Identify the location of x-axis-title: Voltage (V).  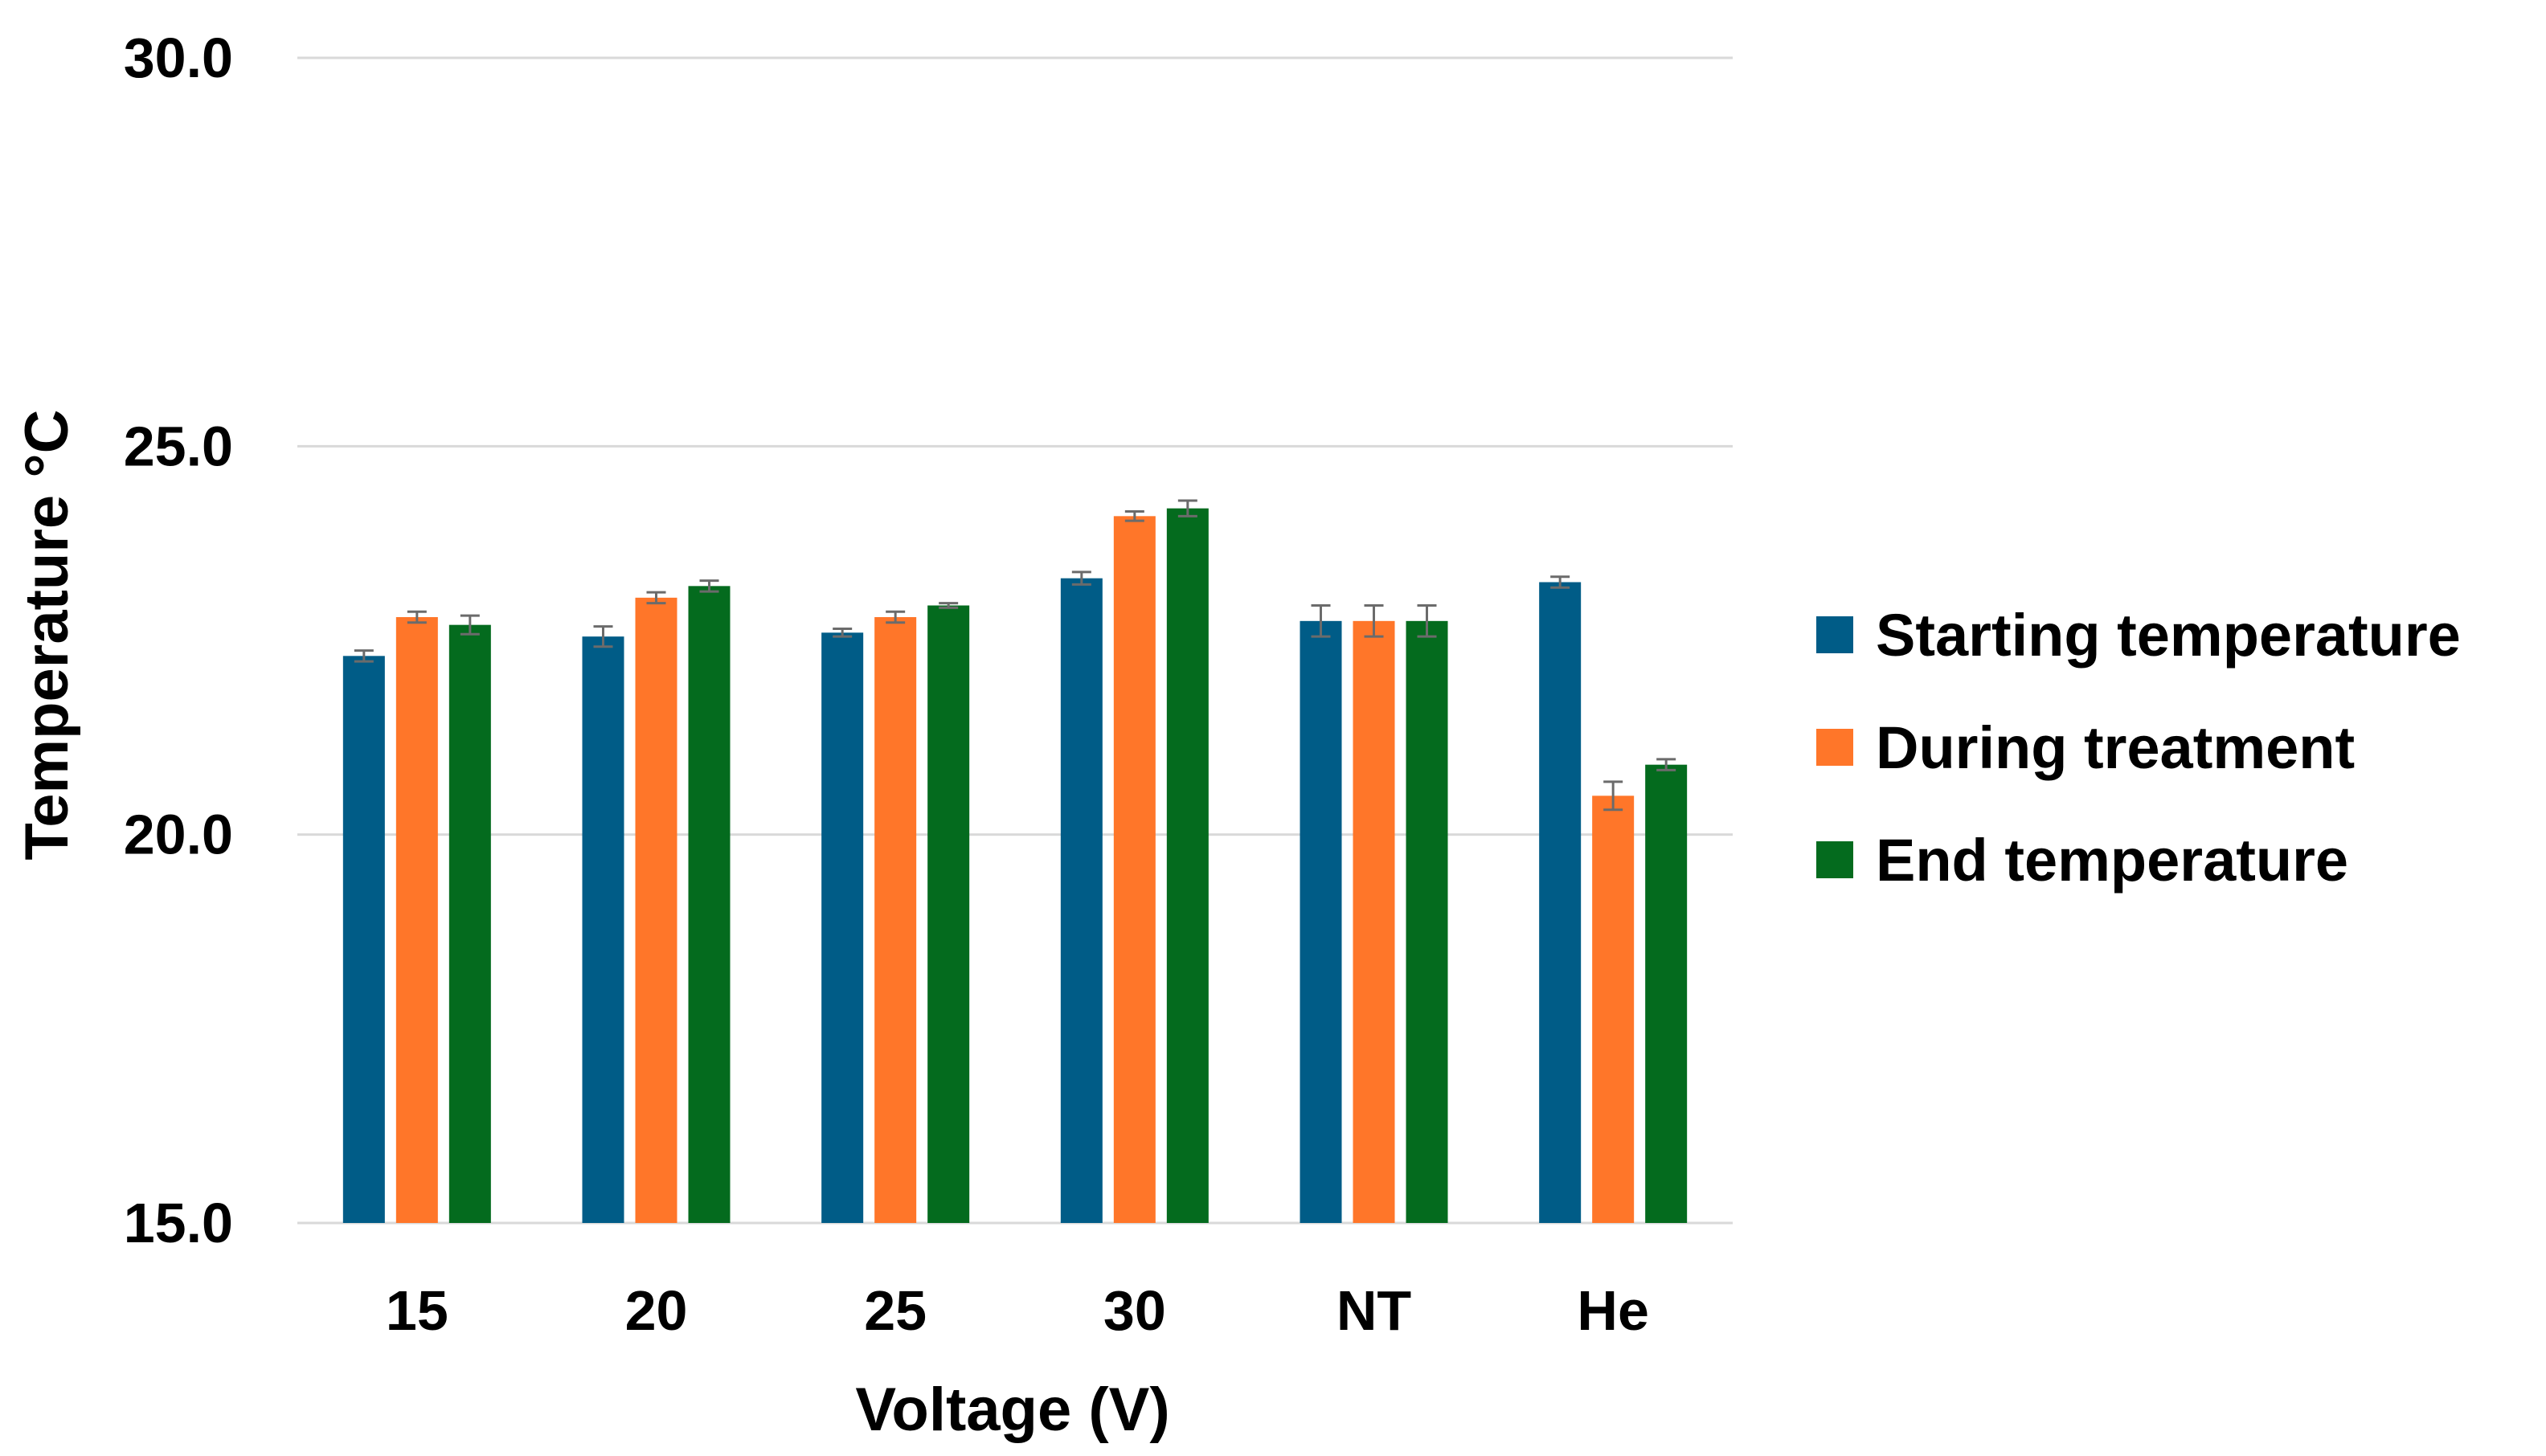
(1012, 1410).